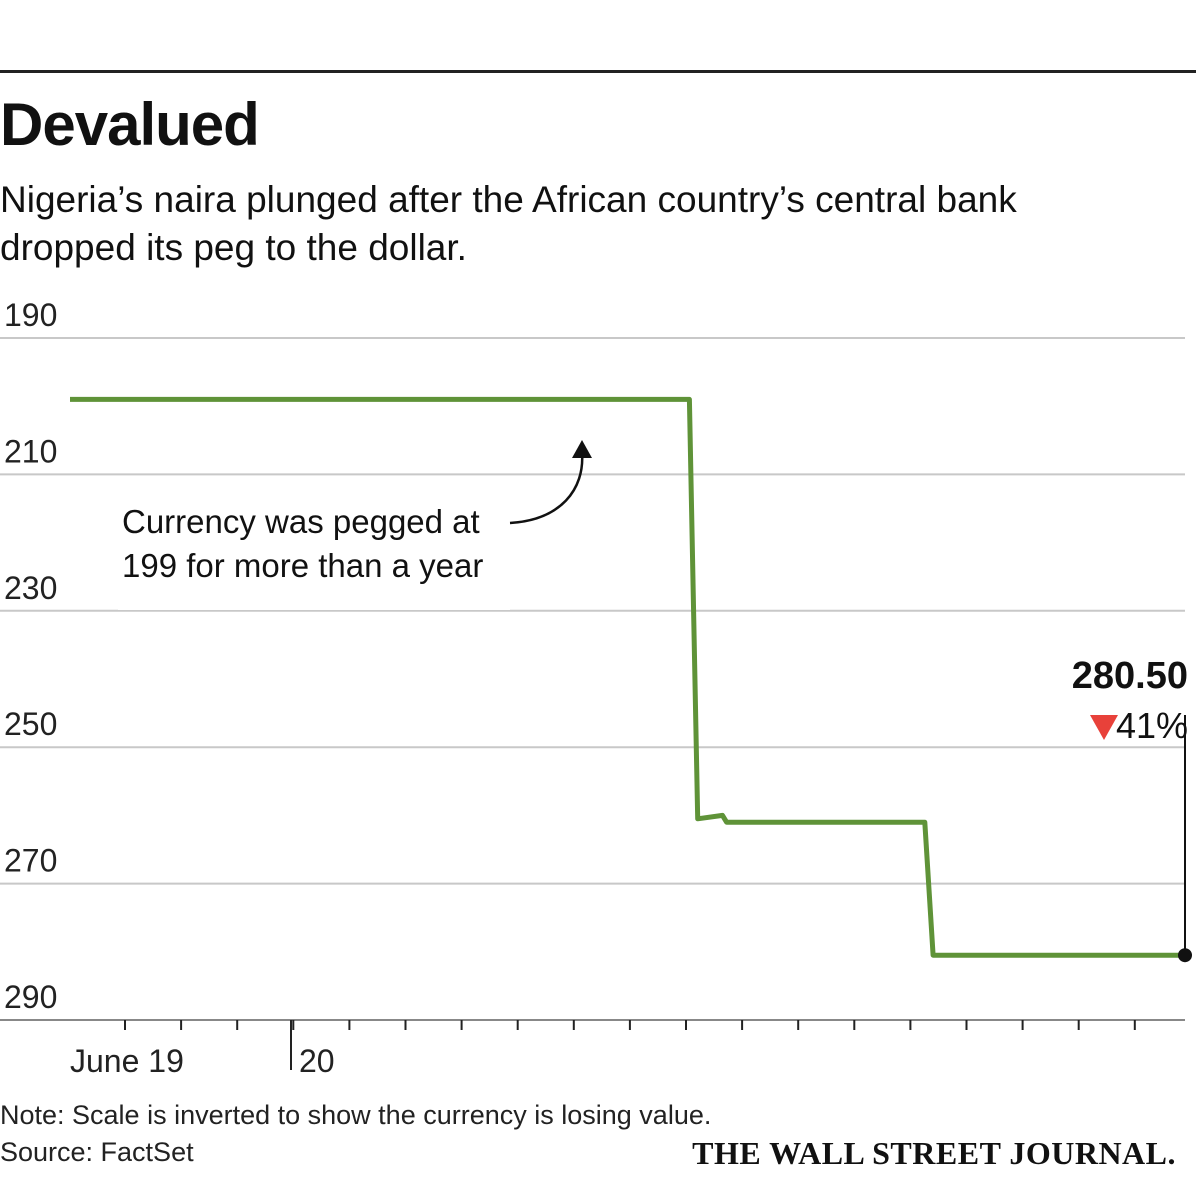 Image resolution: width=1200 pixels, height=1179 pixels. I want to click on annotation-background, so click(314, 555).